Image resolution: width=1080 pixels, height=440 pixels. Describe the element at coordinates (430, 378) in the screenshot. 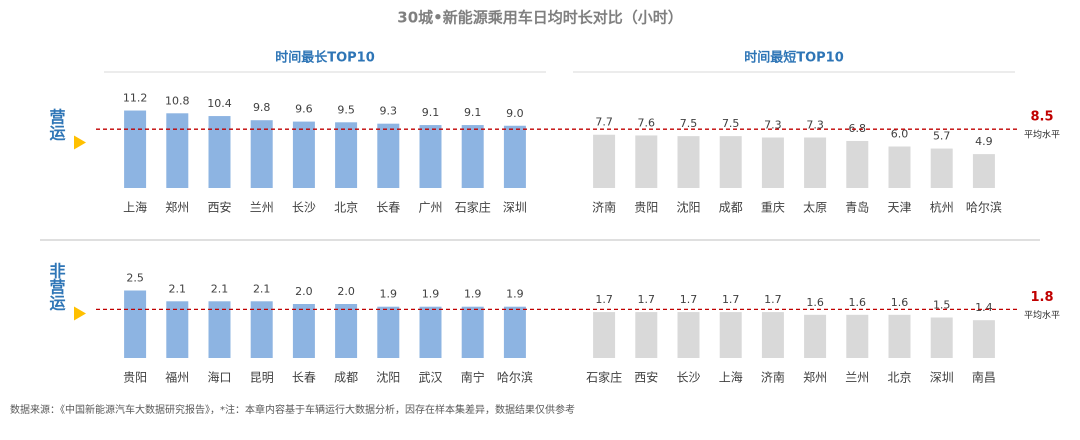

I see `x-tick-label: 武汉` at that location.